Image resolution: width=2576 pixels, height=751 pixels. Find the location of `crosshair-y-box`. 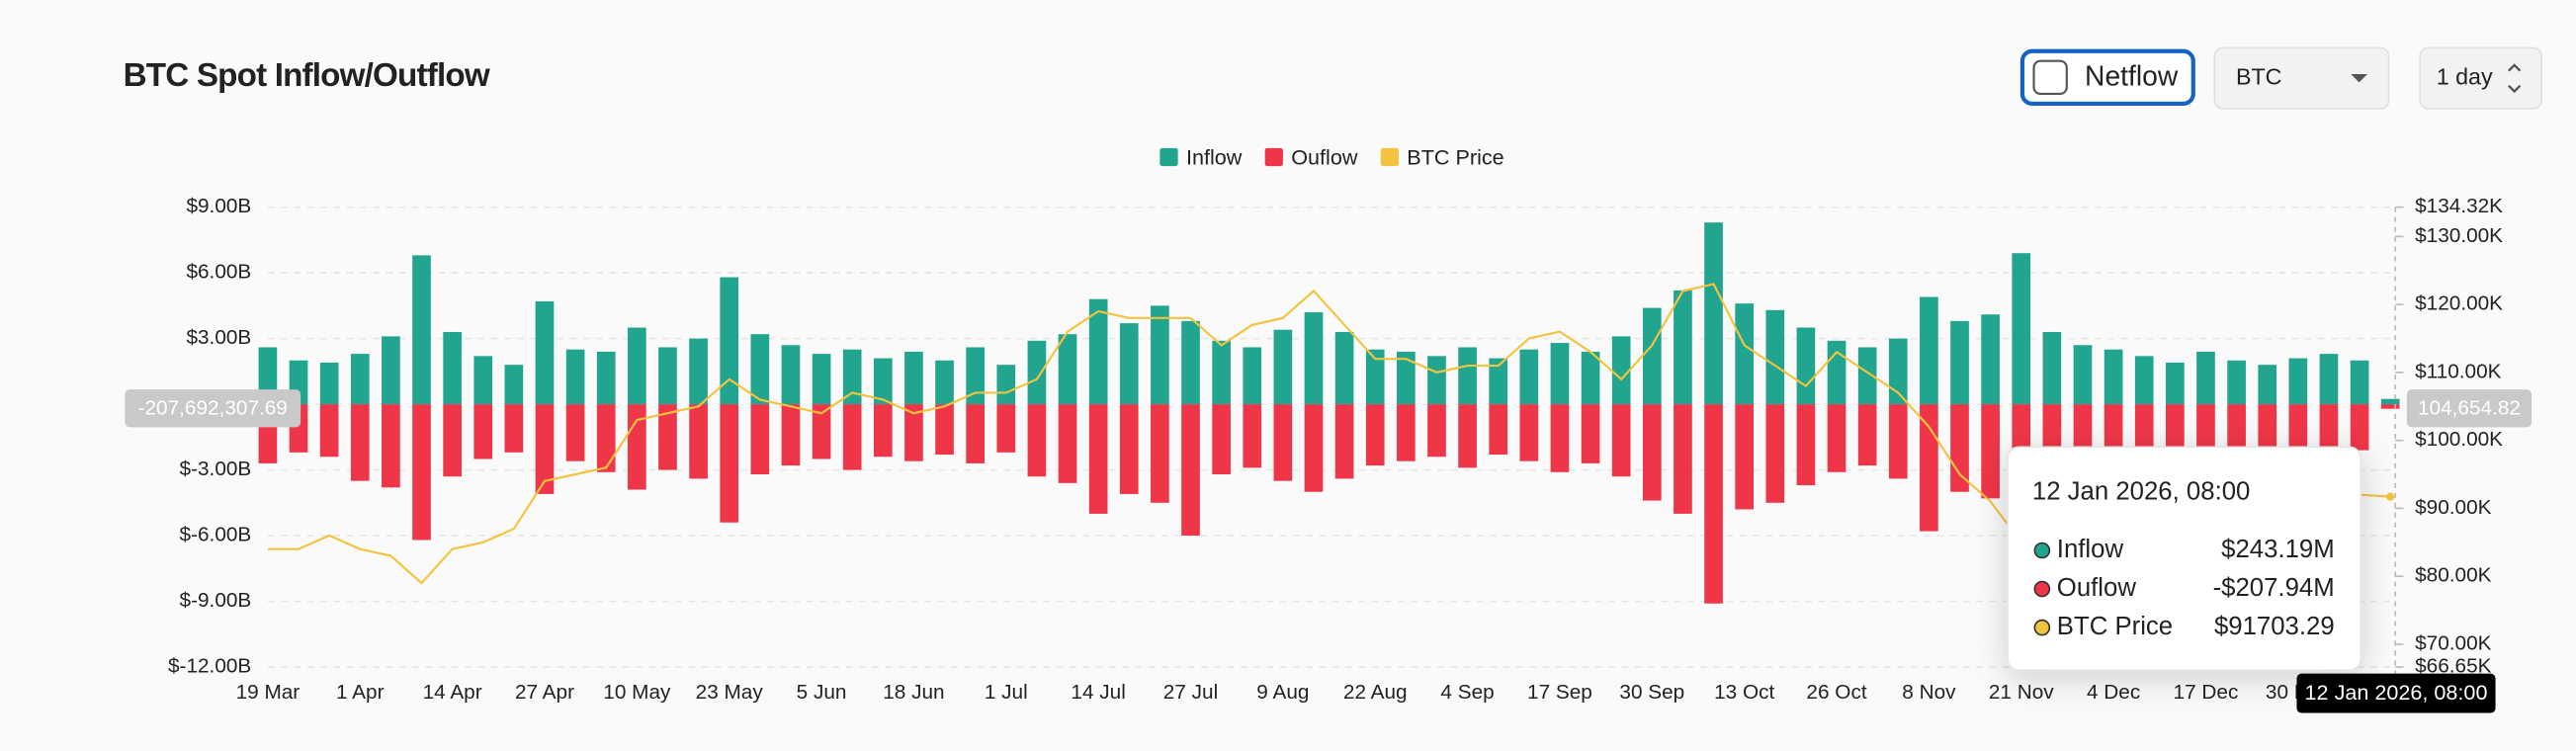

crosshair-y-box is located at coordinates (213, 408).